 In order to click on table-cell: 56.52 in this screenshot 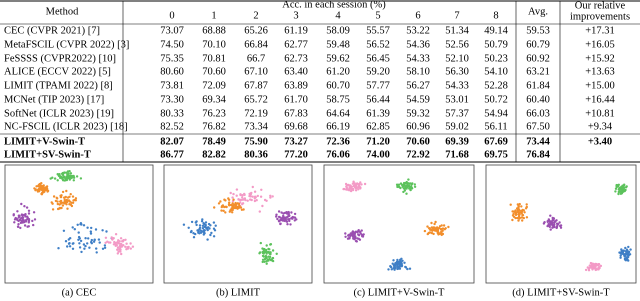, I will do `click(378, 44)`.